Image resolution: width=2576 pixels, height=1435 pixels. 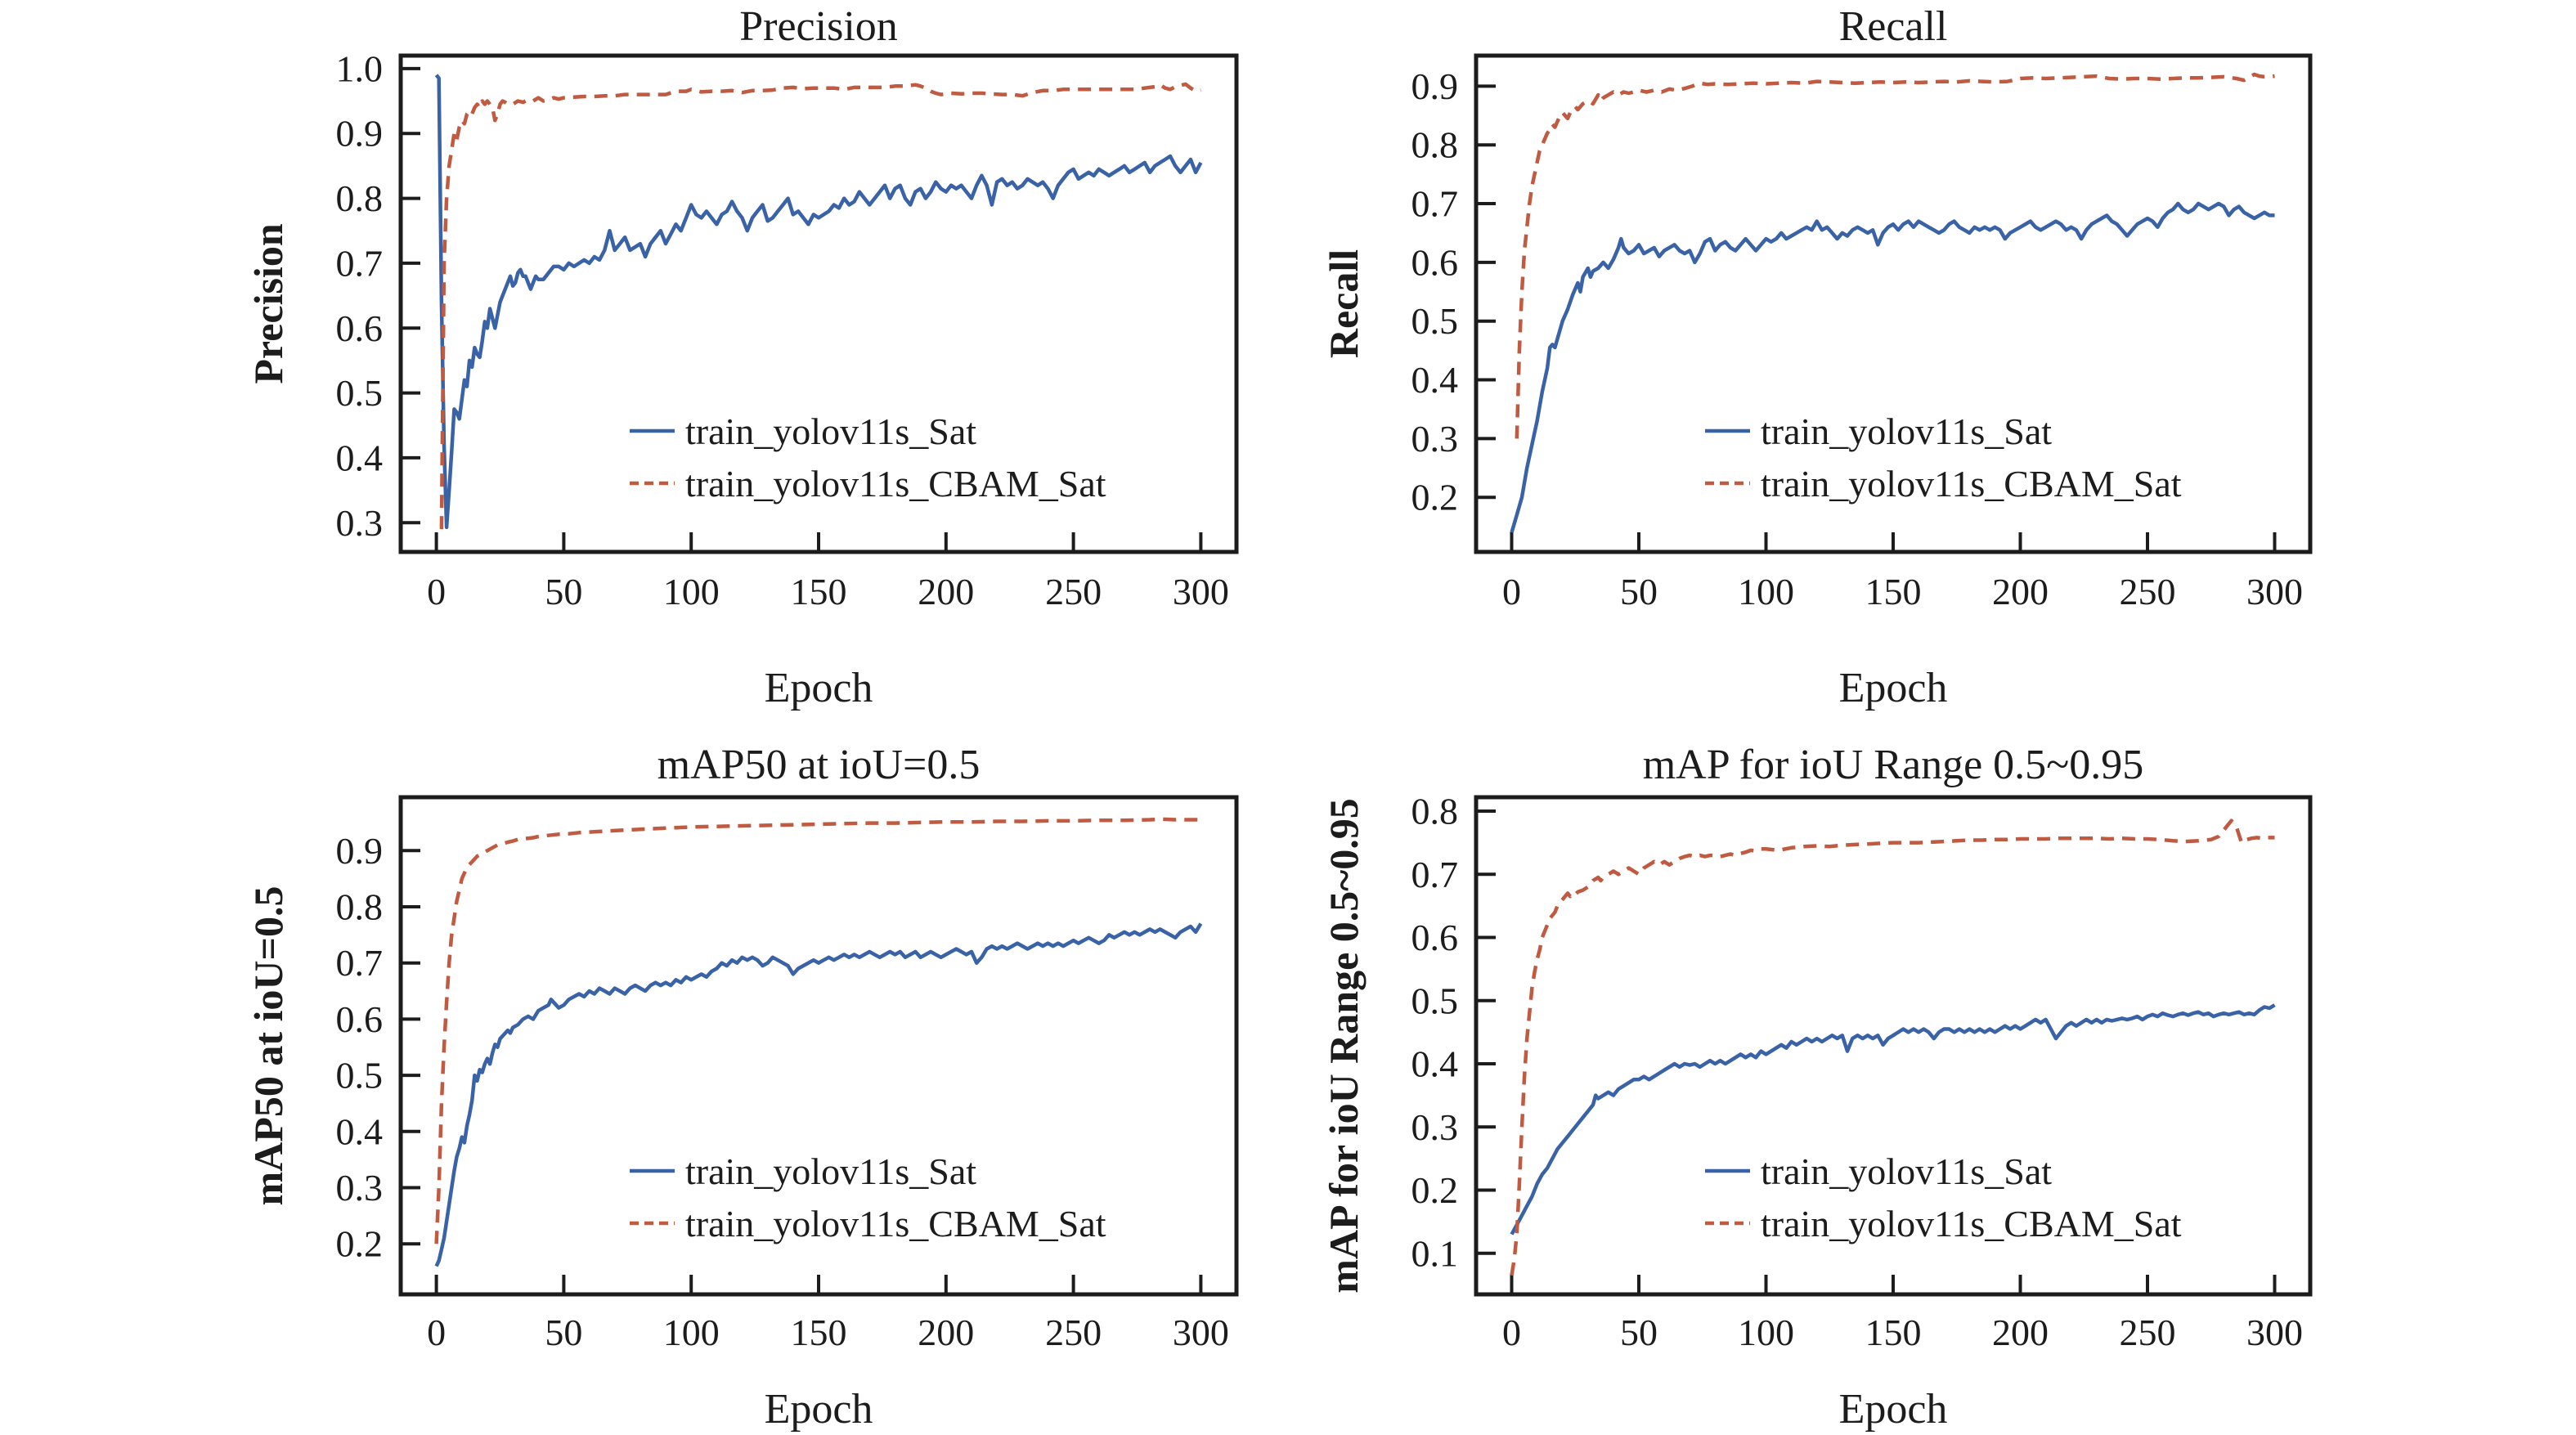 I want to click on y-axis-label: Precision, so click(x=268, y=303).